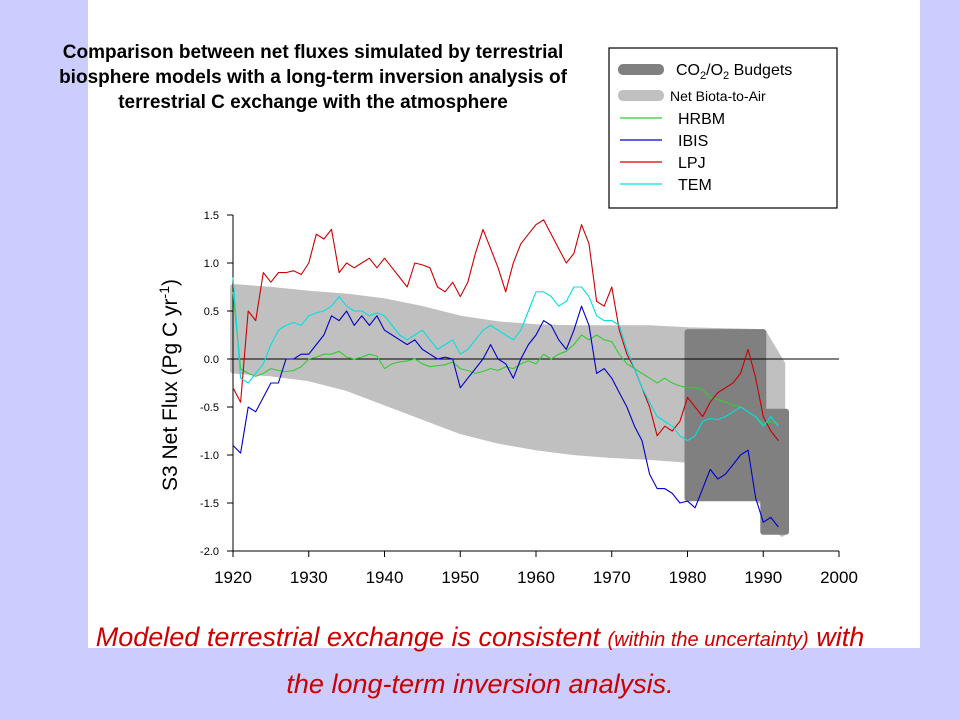 This screenshot has width=960, height=720. I want to click on legend-label-tem: TEM, so click(695, 185).